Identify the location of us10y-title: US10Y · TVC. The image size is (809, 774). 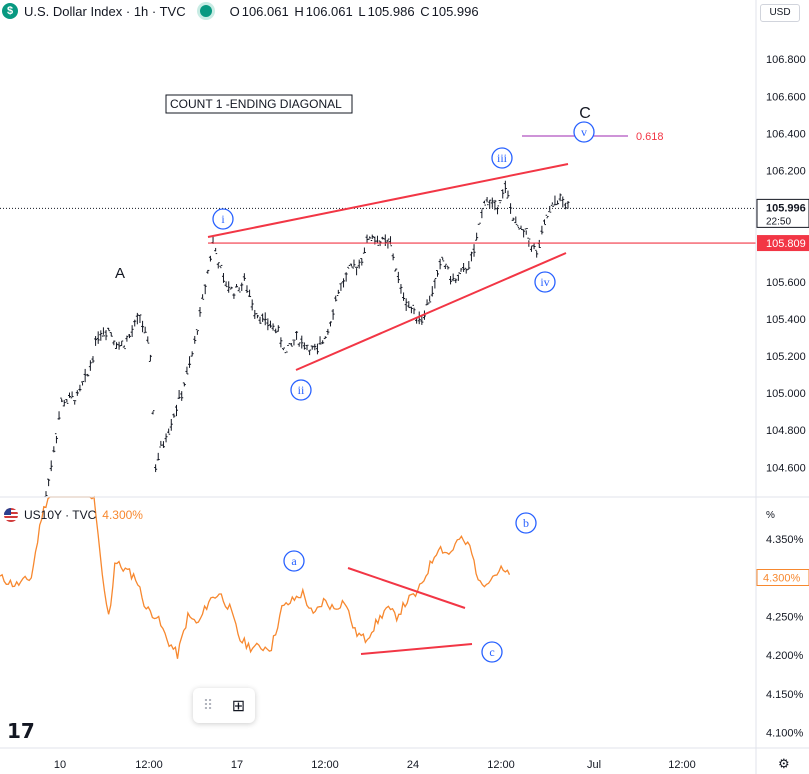
(60, 515).